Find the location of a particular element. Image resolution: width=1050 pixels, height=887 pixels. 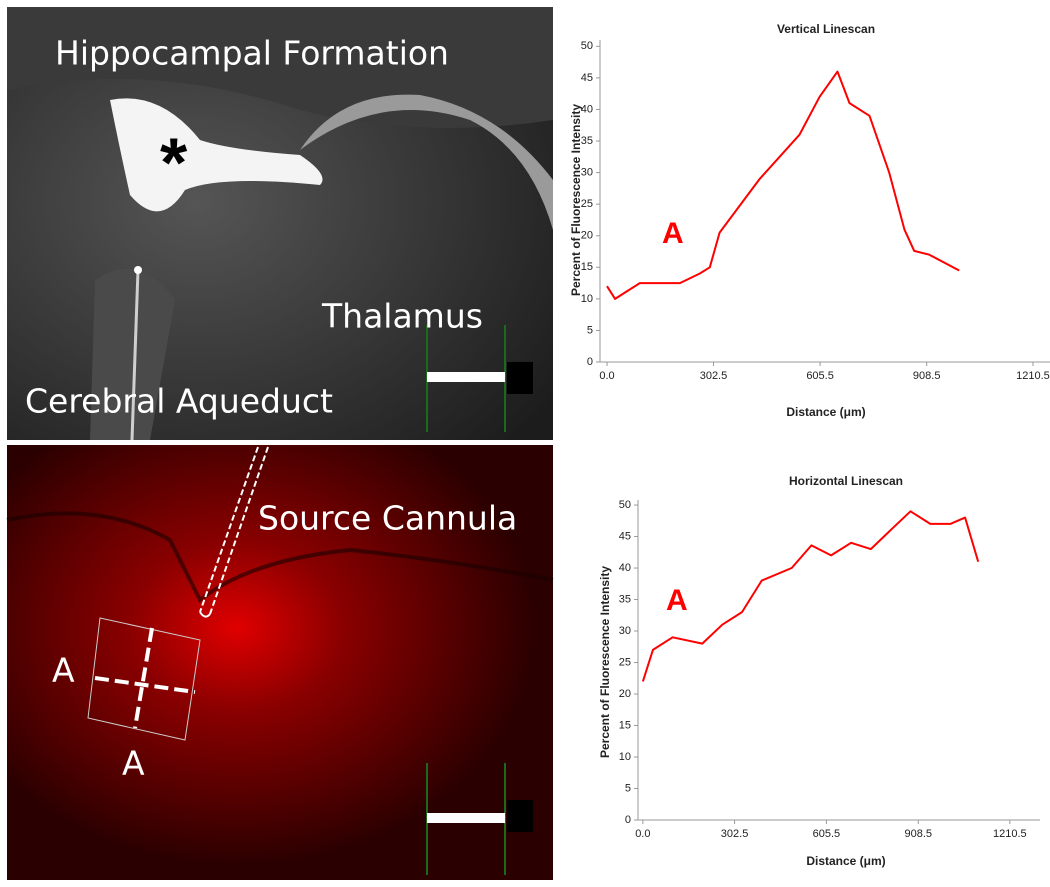

image-label: Hippocampal Formation is located at coordinates (252, 53).